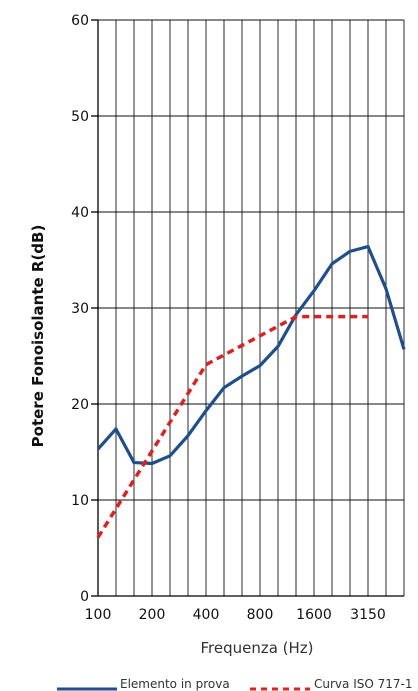 This screenshot has width=418, height=691. Describe the element at coordinates (314, 615) in the screenshot. I see `x-tick-label: 1600` at that location.